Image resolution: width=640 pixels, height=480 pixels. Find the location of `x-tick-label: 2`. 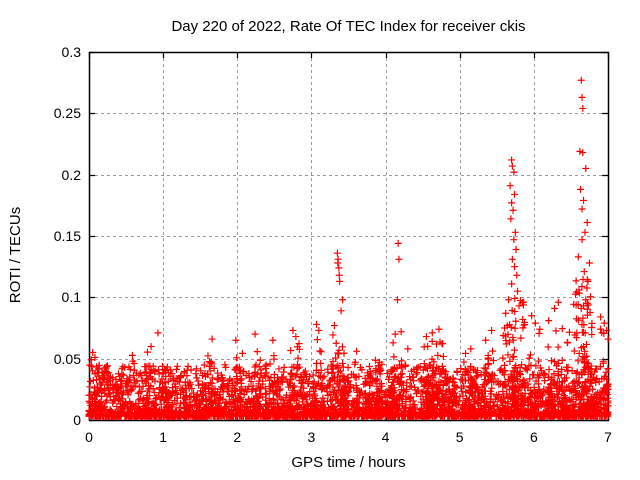

x-tick-label: 2 is located at coordinates (237, 437).